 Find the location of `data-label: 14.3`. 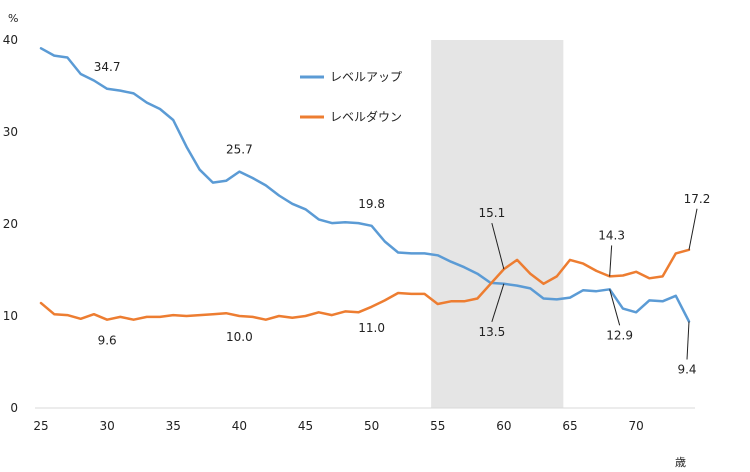

data-label: 14.3 is located at coordinates (611, 235).